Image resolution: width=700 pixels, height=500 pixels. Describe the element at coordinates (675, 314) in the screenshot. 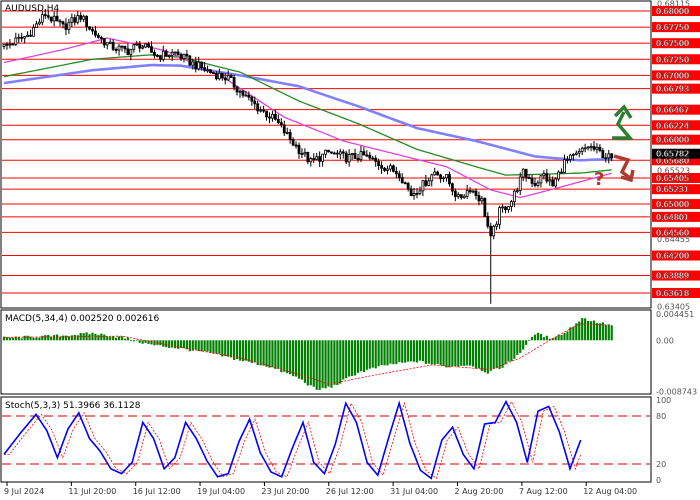

I see `macd-axis-tick: 0.004451` at that location.